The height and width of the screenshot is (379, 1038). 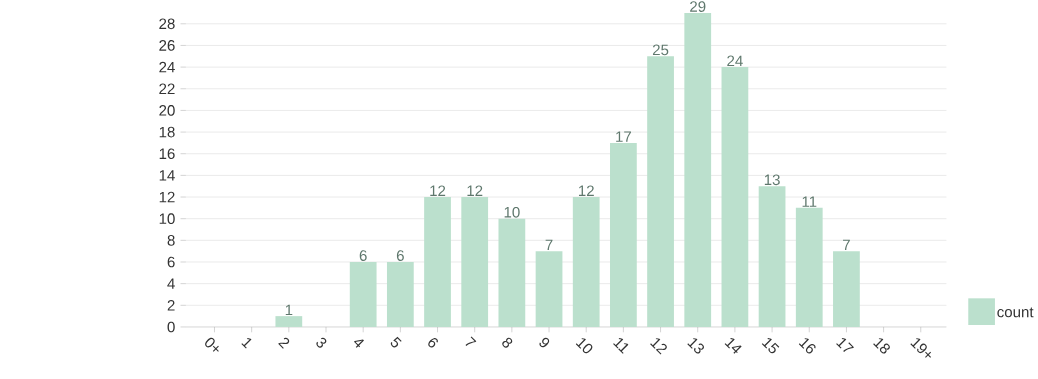 I want to click on x-tick-label: 16, so click(x=807, y=346).